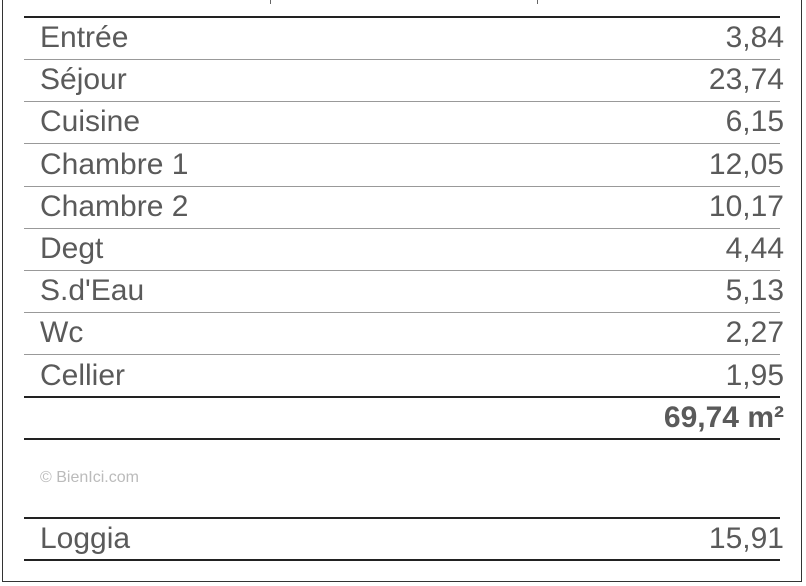  Describe the element at coordinates (754, 248) in the screenshot. I see `room-area: 4,44` at that location.